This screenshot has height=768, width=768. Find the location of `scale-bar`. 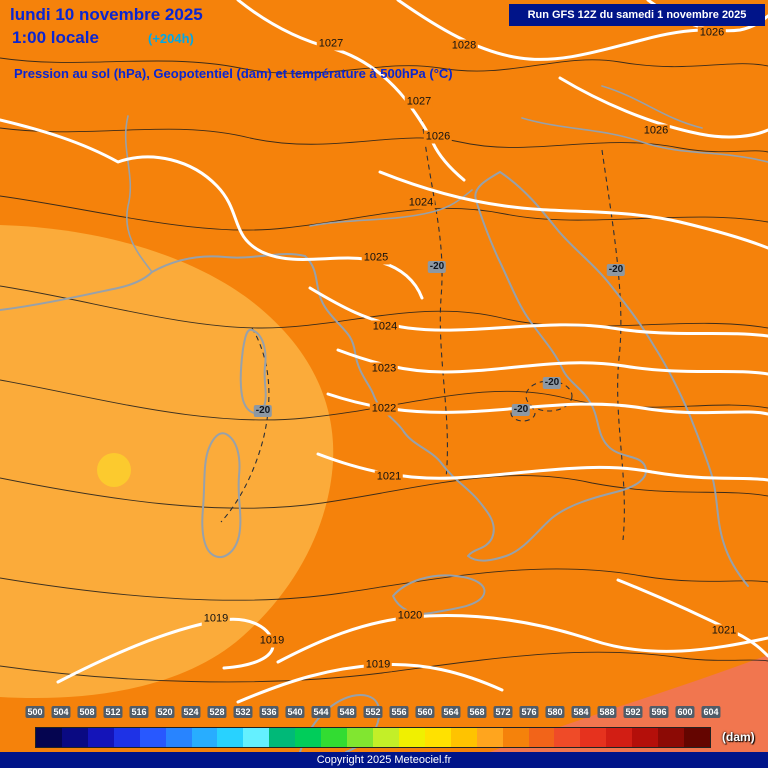

scale-bar is located at coordinates (373, 737).